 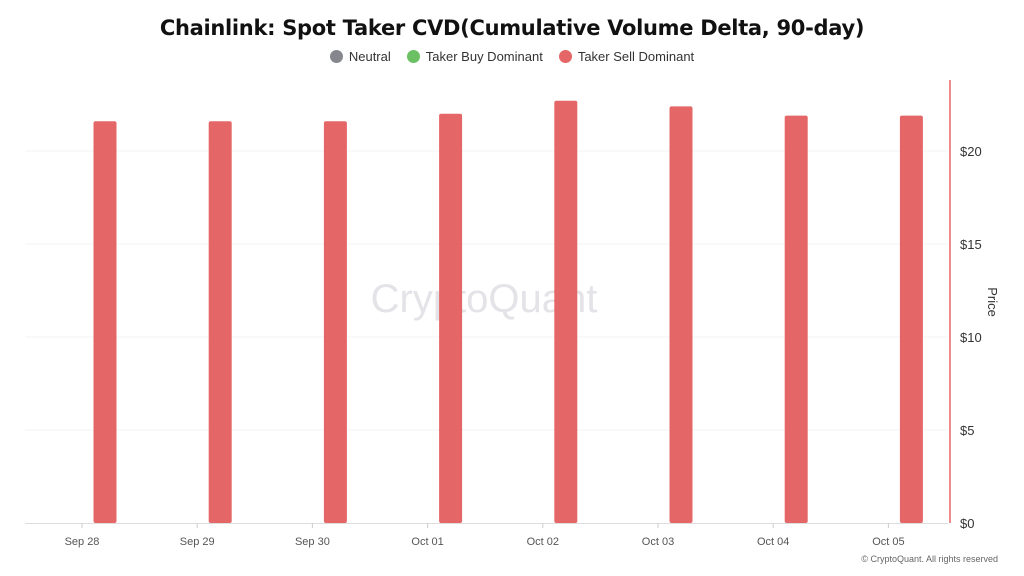 What do you see at coordinates (82, 542) in the screenshot?
I see `x-tick-label: Sep 28` at bounding box center [82, 542].